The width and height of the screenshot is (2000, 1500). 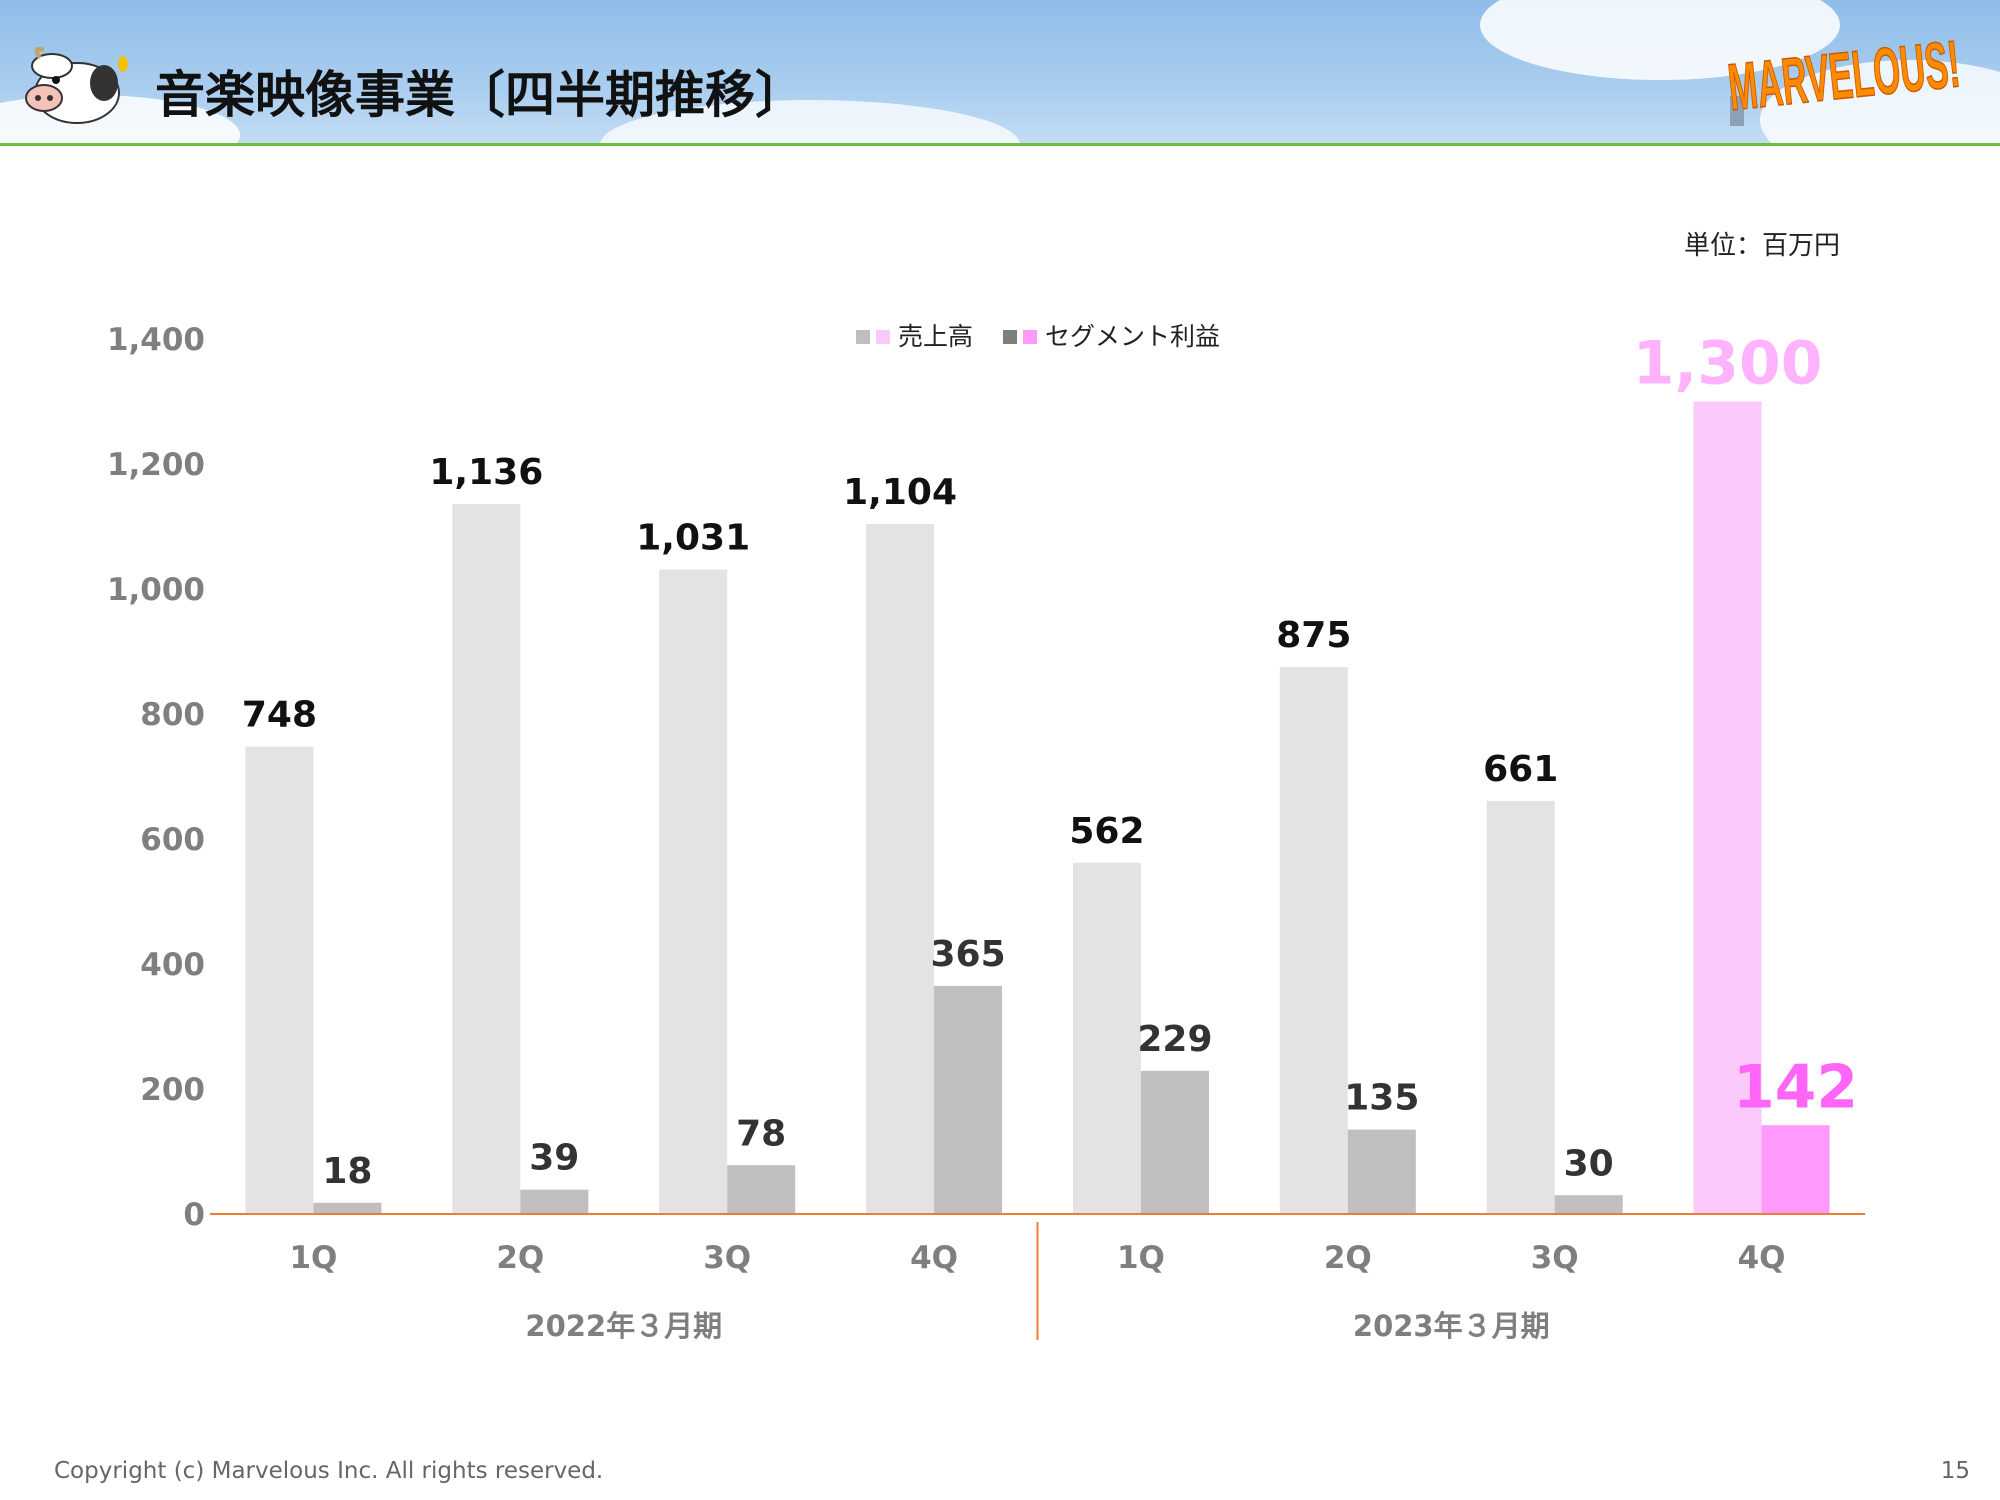 I want to click on y-tick-label: 600, so click(x=172, y=840).